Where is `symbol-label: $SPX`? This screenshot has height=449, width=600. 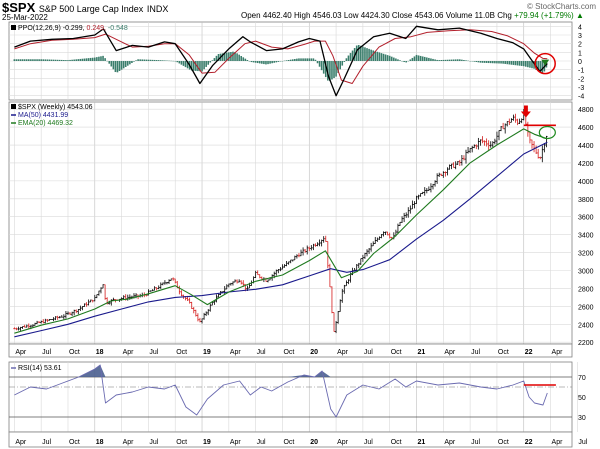 symbol-label: $SPX is located at coordinates (19, 7).